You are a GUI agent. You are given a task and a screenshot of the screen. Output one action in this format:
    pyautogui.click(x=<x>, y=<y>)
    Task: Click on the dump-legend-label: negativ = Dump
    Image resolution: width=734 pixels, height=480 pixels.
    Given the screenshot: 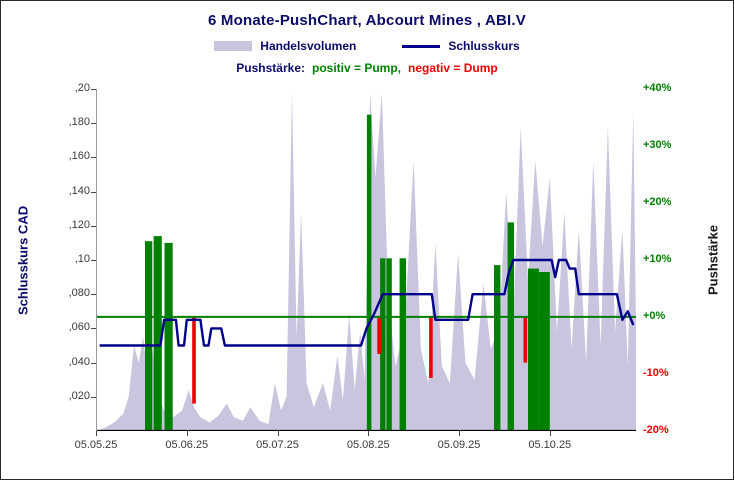 What is the action you would take?
    pyautogui.click(x=453, y=68)
    